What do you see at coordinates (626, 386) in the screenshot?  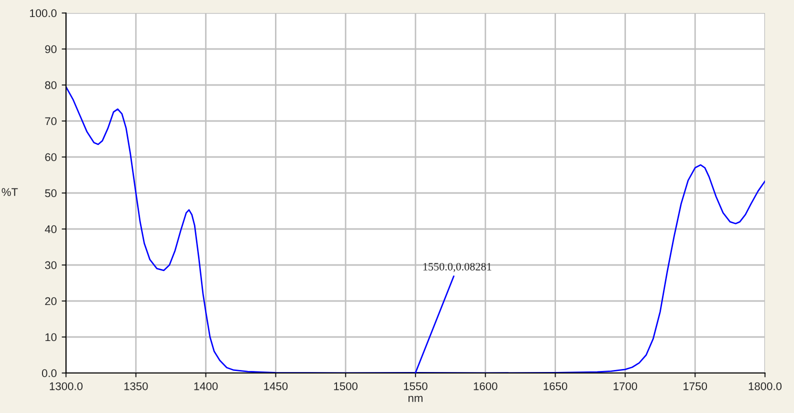 I see `x-tick-label: 1700` at bounding box center [626, 386].